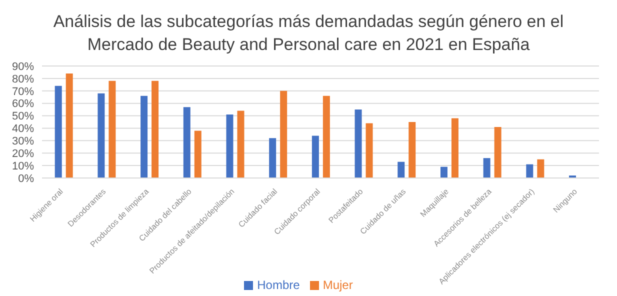 The image size is (617, 296). Describe the element at coordinates (23, 79) in the screenshot. I see `y-tick-label: 80%` at that location.